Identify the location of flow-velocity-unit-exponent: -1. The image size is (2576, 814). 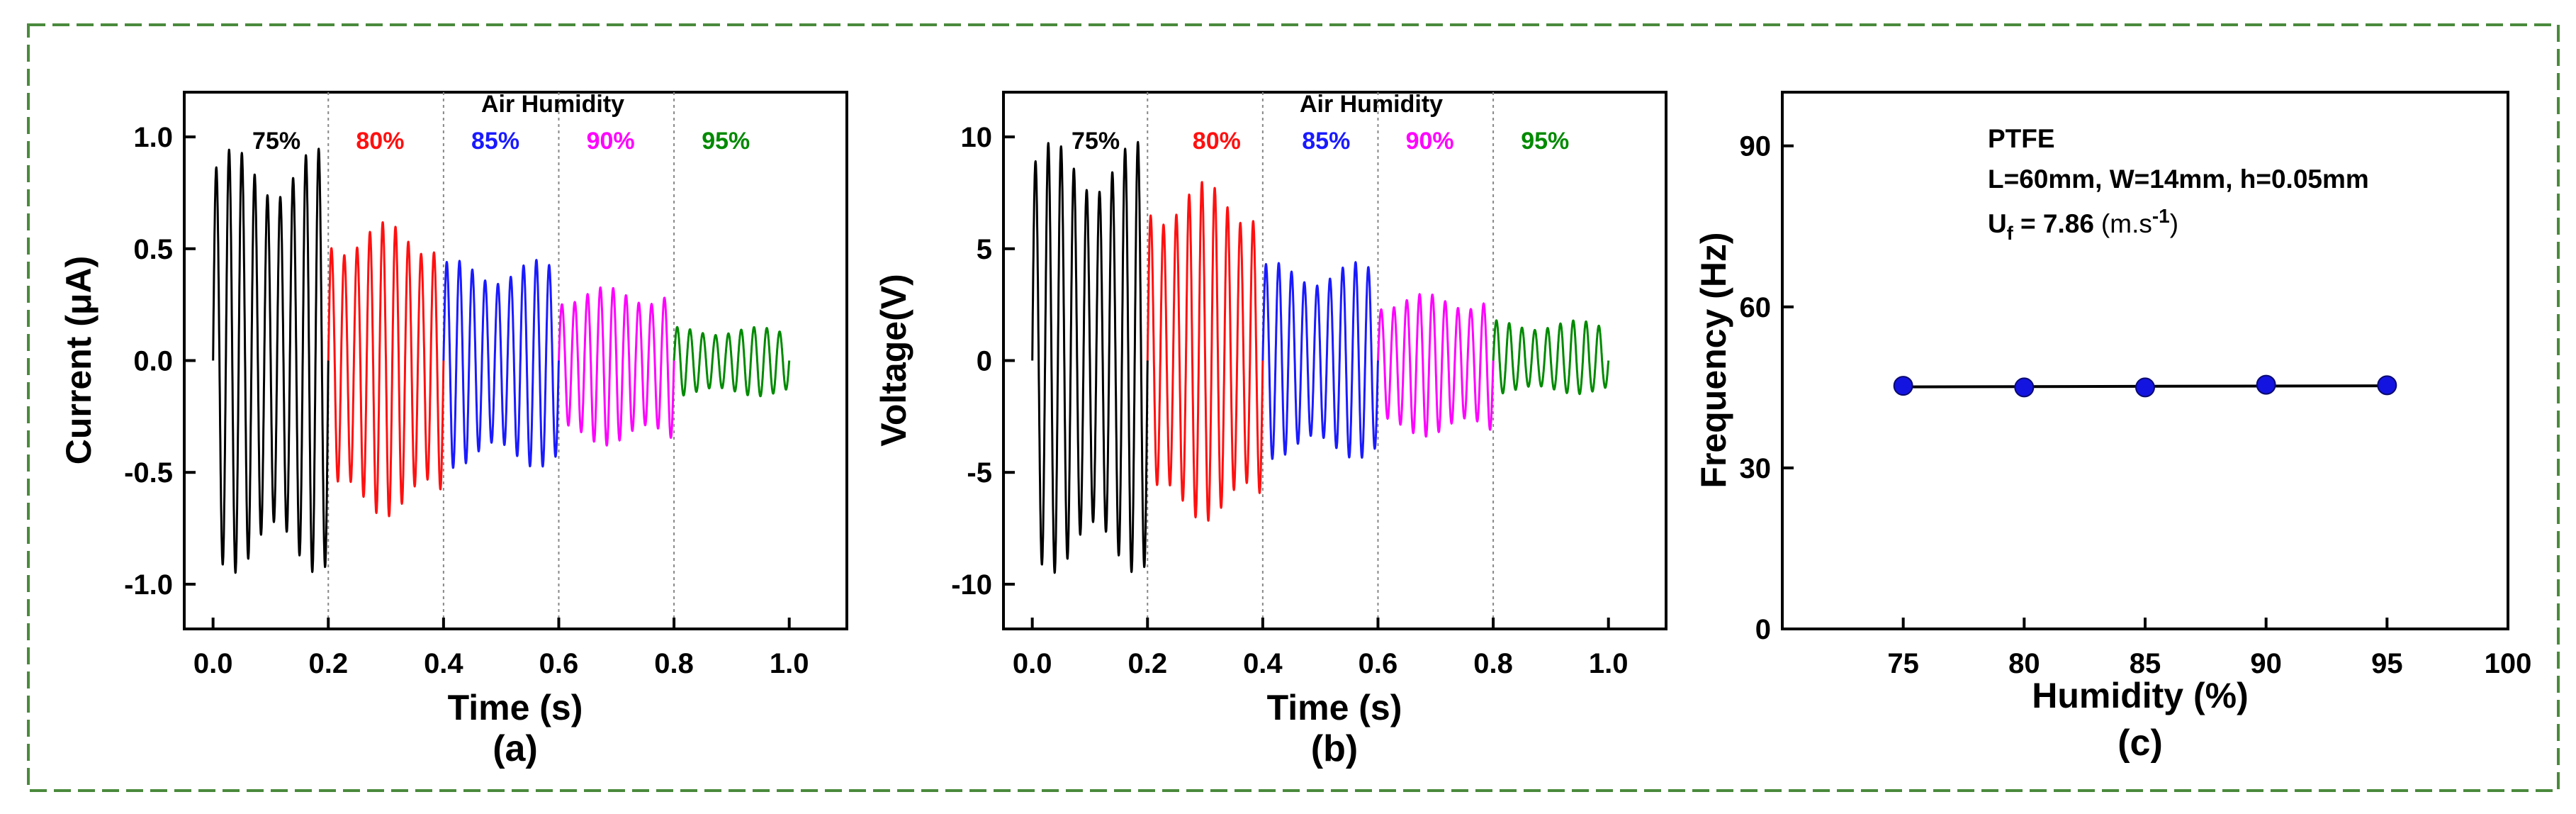
(2161, 216).